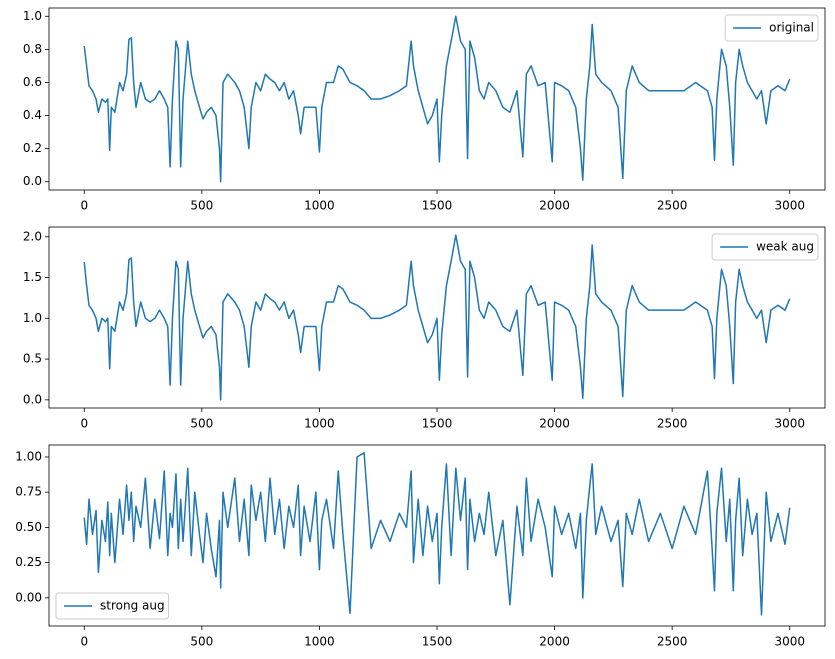 The image size is (835, 659). What do you see at coordinates (785, 247) in the screenshot?
I see `legend-label: weak aug` at bounding box center [785, 247].